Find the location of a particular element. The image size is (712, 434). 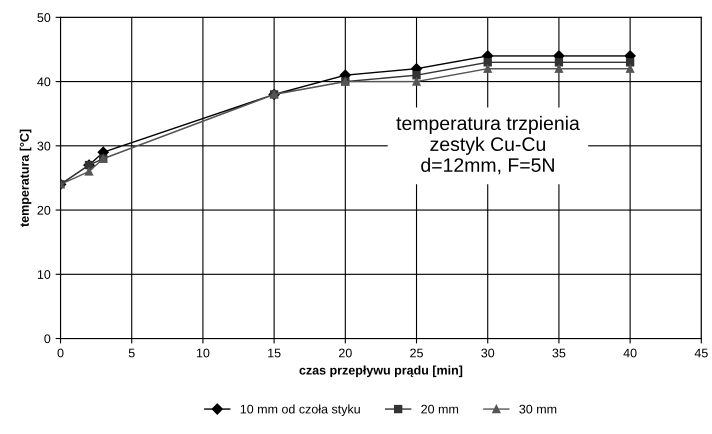

x-axis-title: czas przepływu prądu [min] is located at coordinates (380, 371).